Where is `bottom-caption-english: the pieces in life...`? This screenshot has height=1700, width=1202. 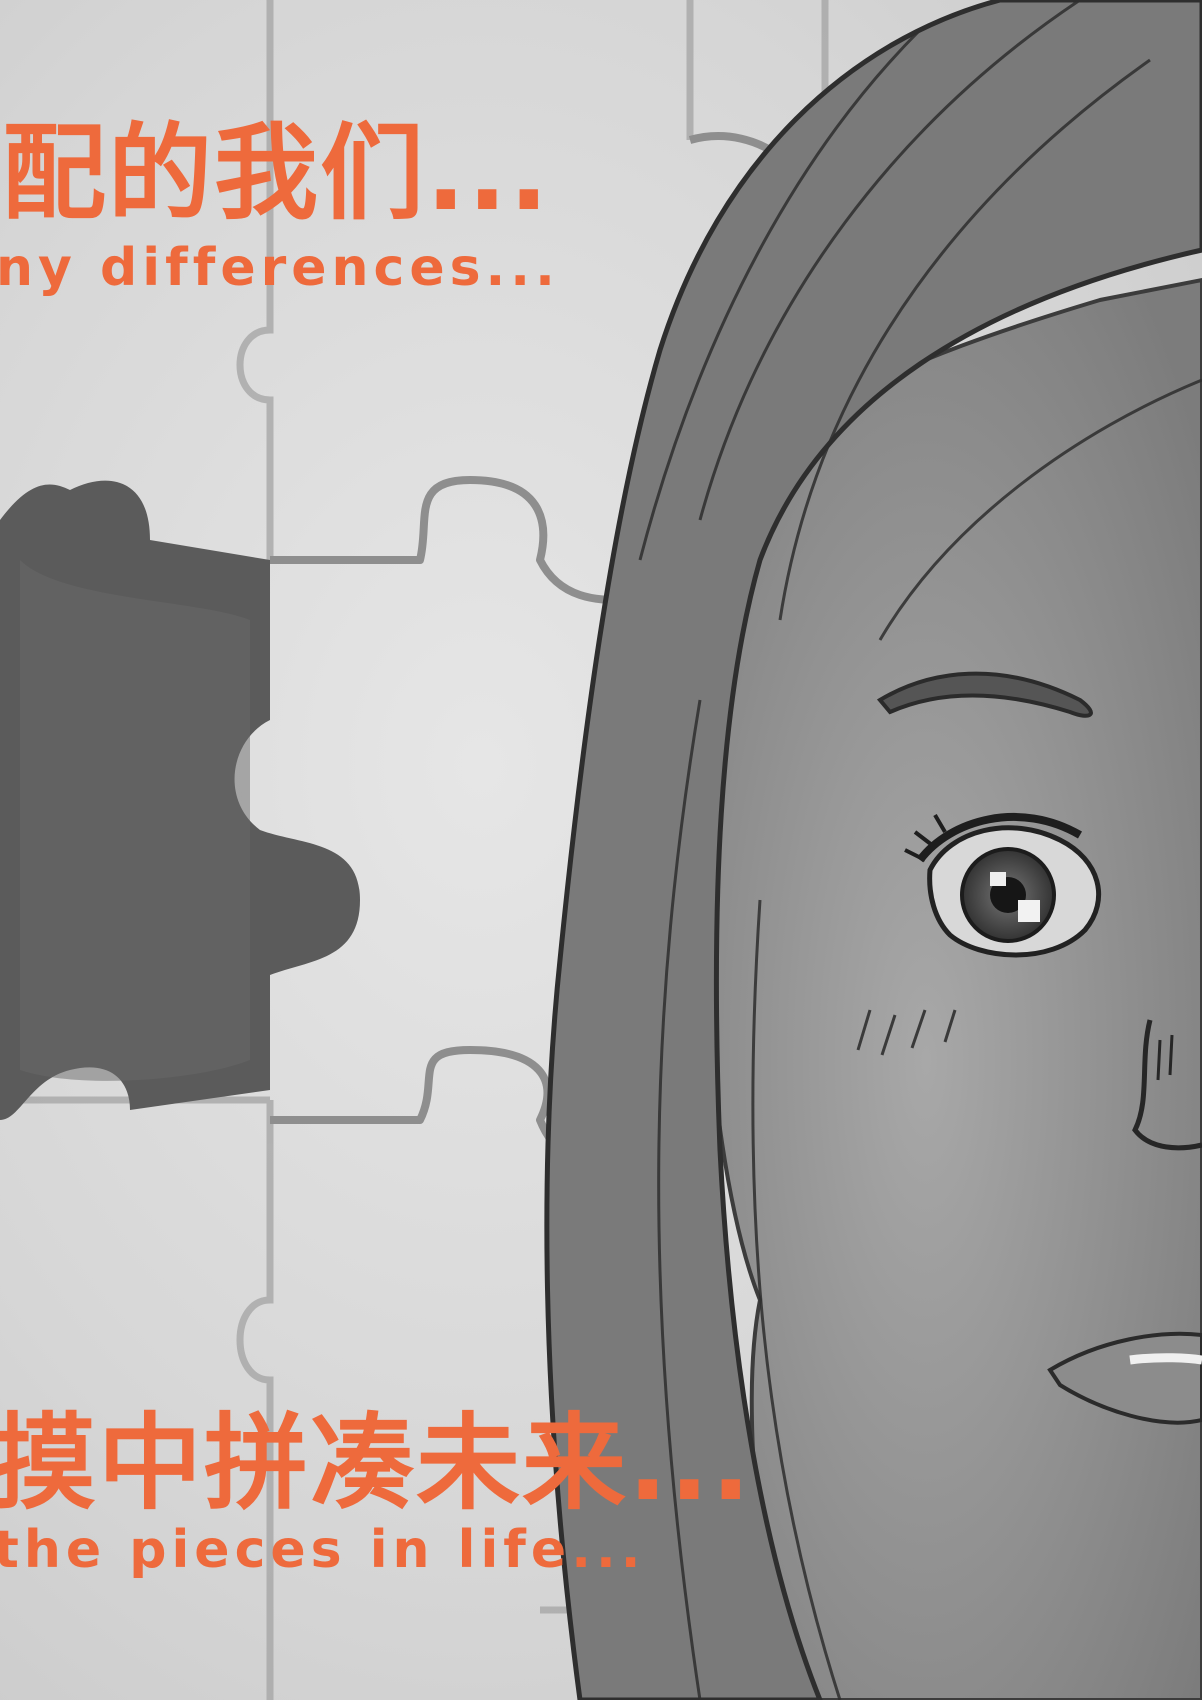
bottom-caption-english: the pieces in life... is located at coordinates (323, 1550).